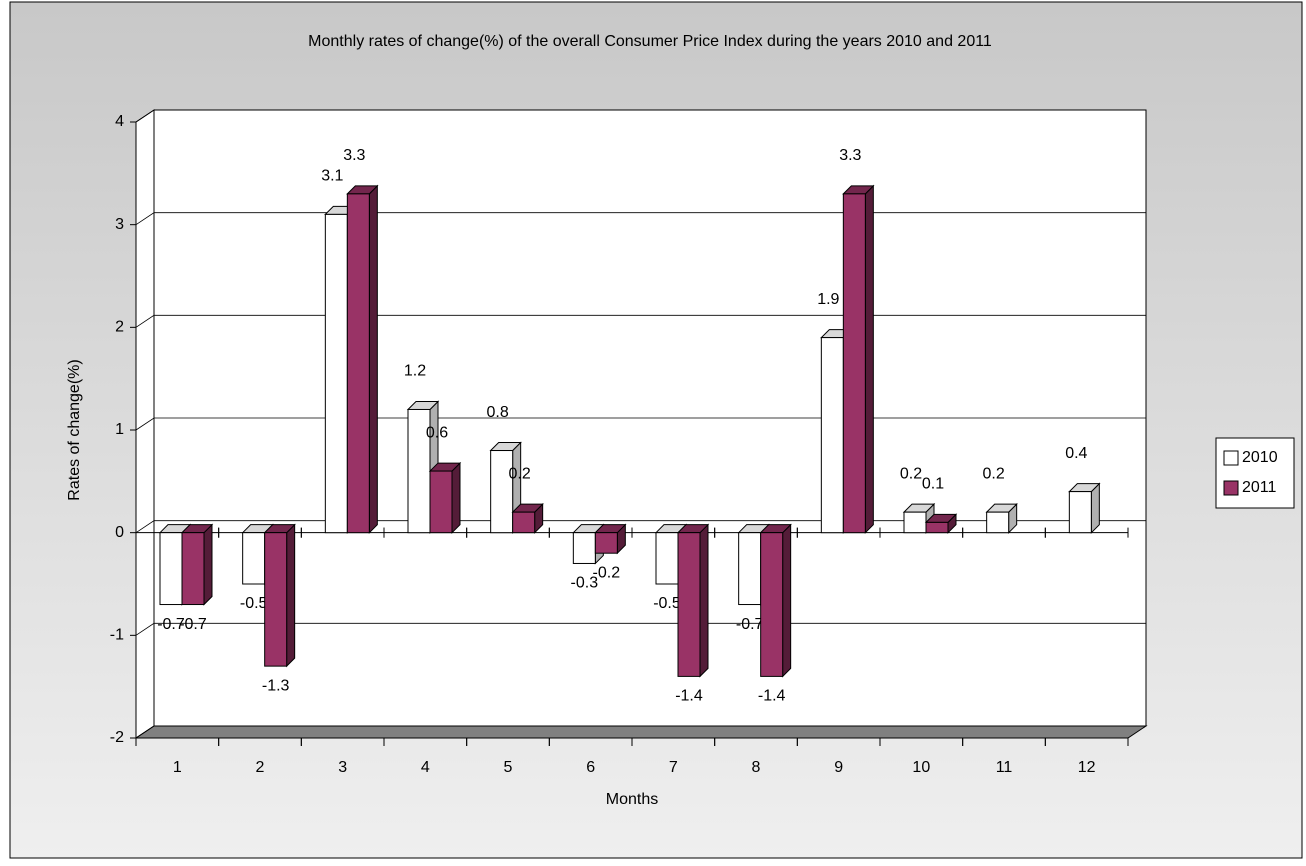  I want to click on x-tick-label: 1, so click(177, 767).